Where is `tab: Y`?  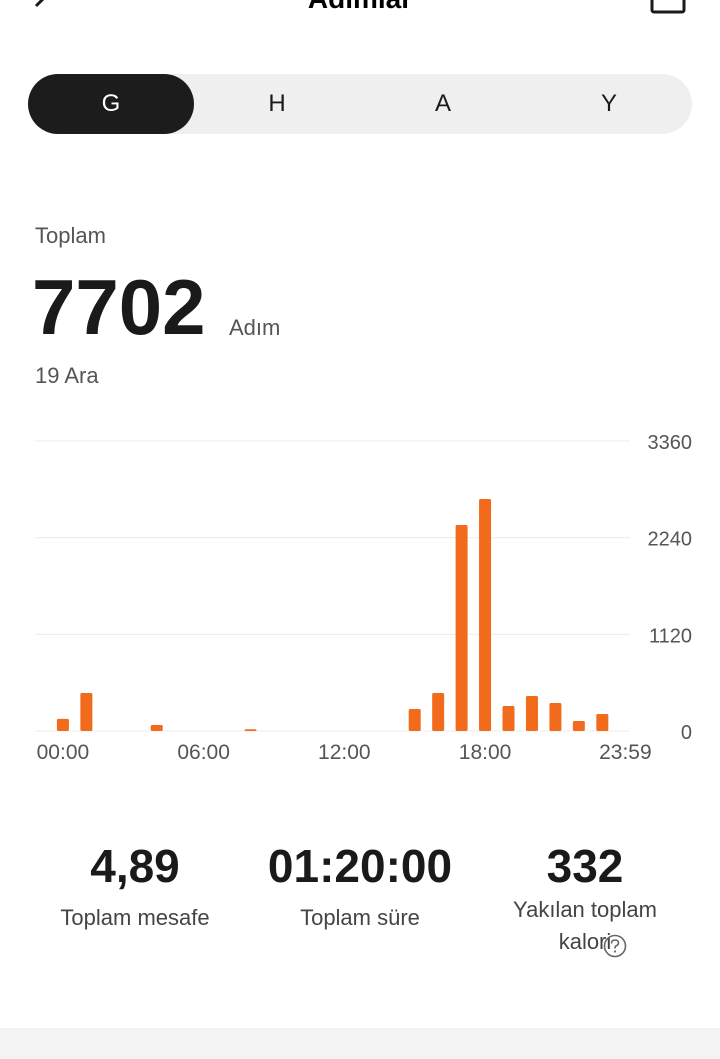 tab: Y is located at coordinates (608, 103).